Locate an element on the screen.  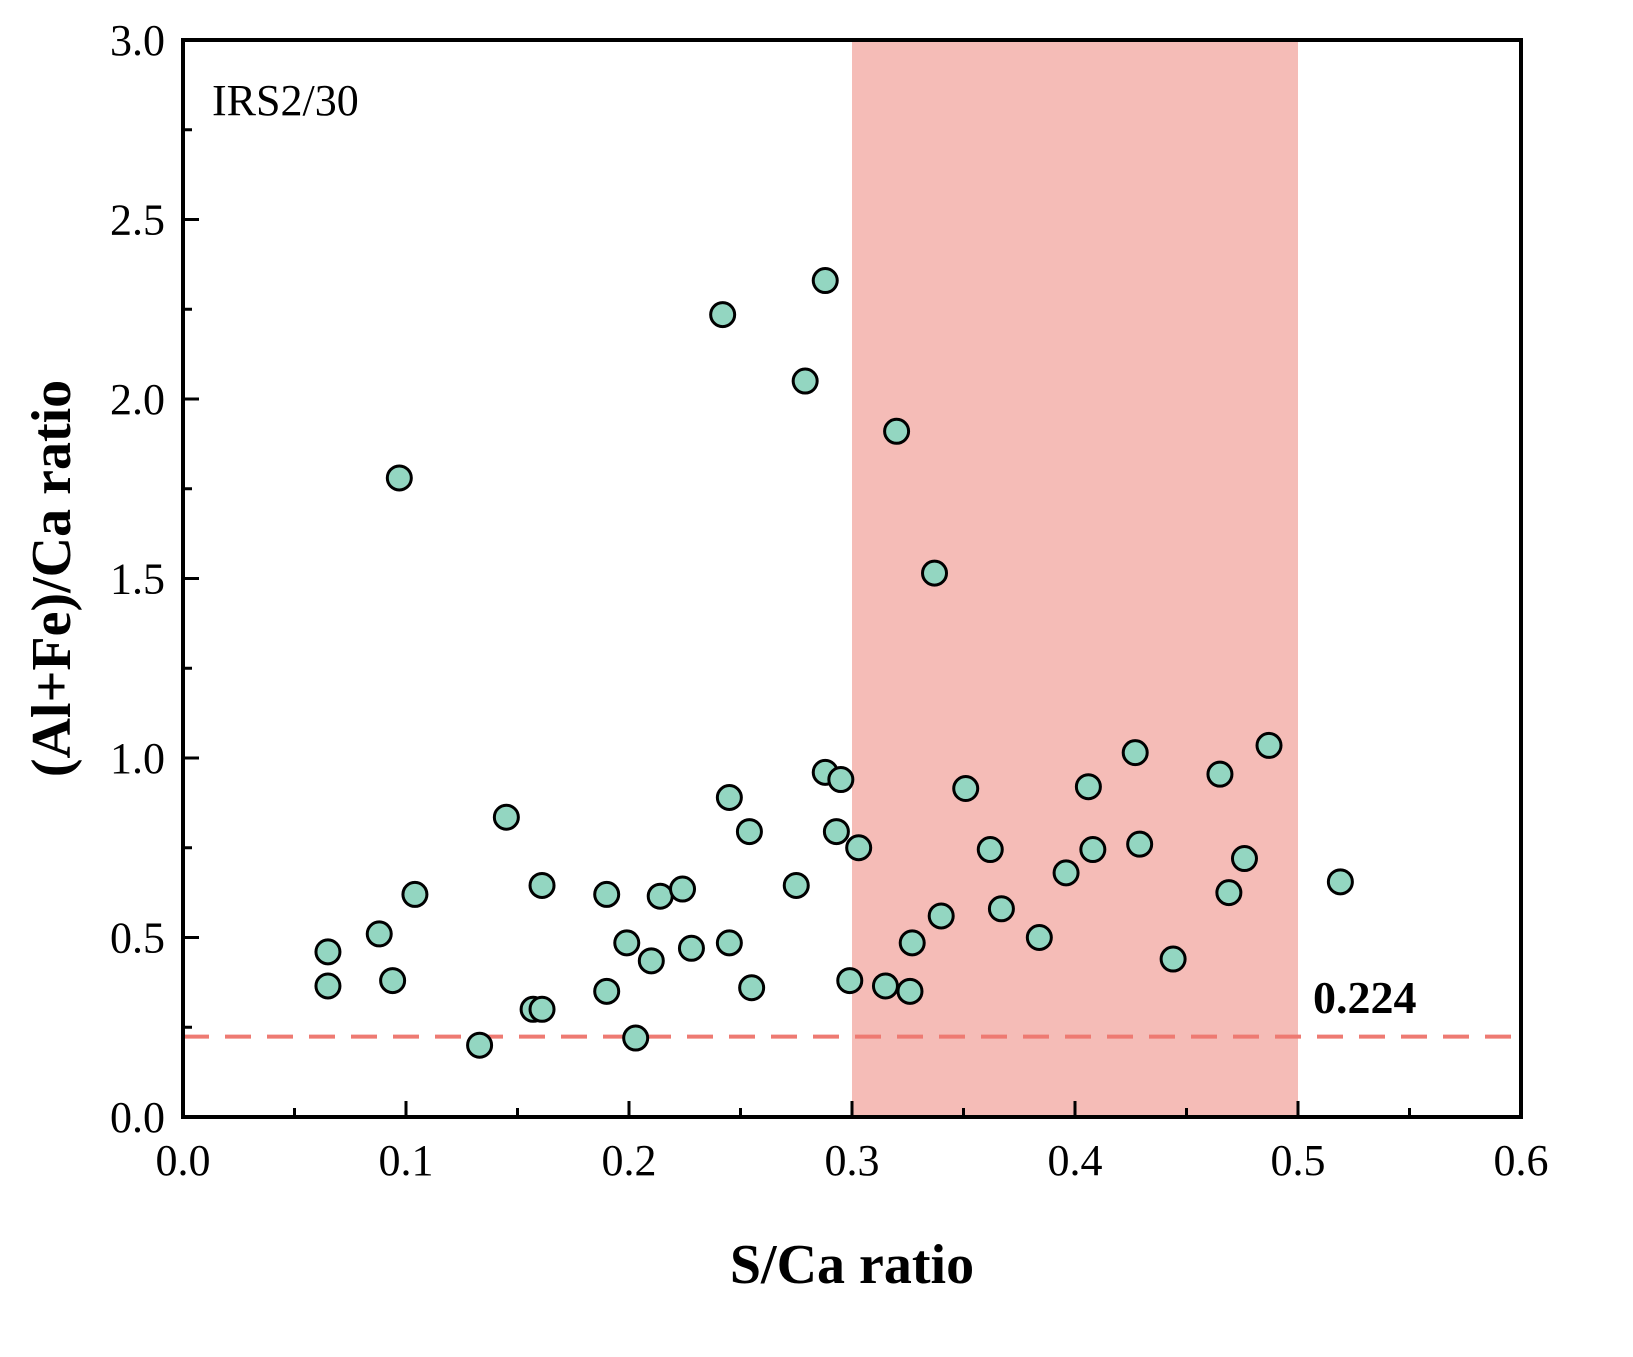
x-tick-label: 0.1 is located at coordinates (406, 1160).